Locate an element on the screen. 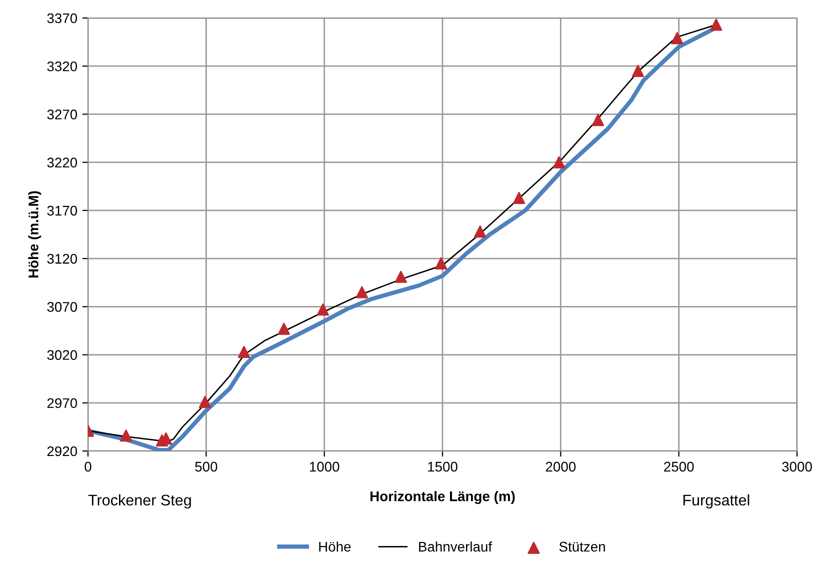 The image size is (816, 561). y-tick-label: 3170 is located at coordinates (62, 211).